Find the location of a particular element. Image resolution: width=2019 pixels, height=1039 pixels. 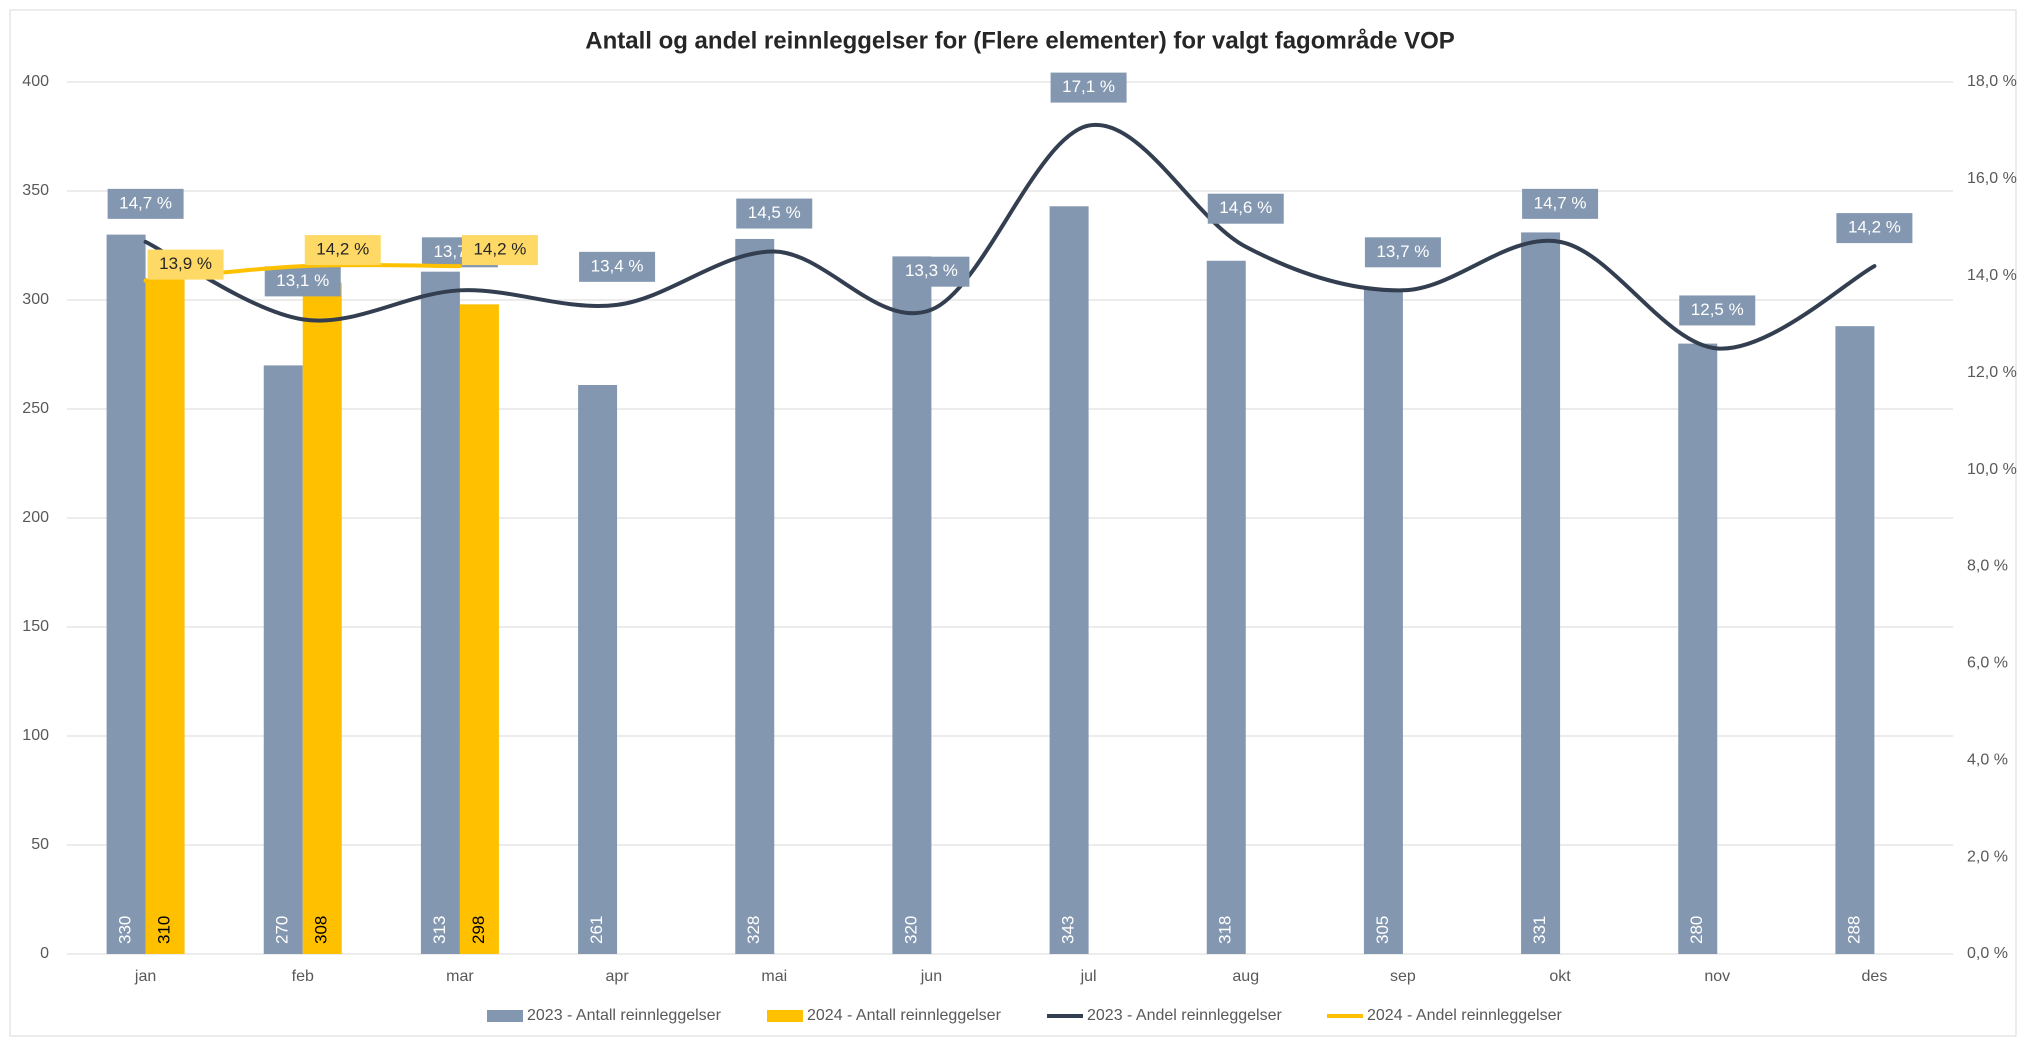

y2-tick-label: 4,0 % is located at coordinates (1987, 759).